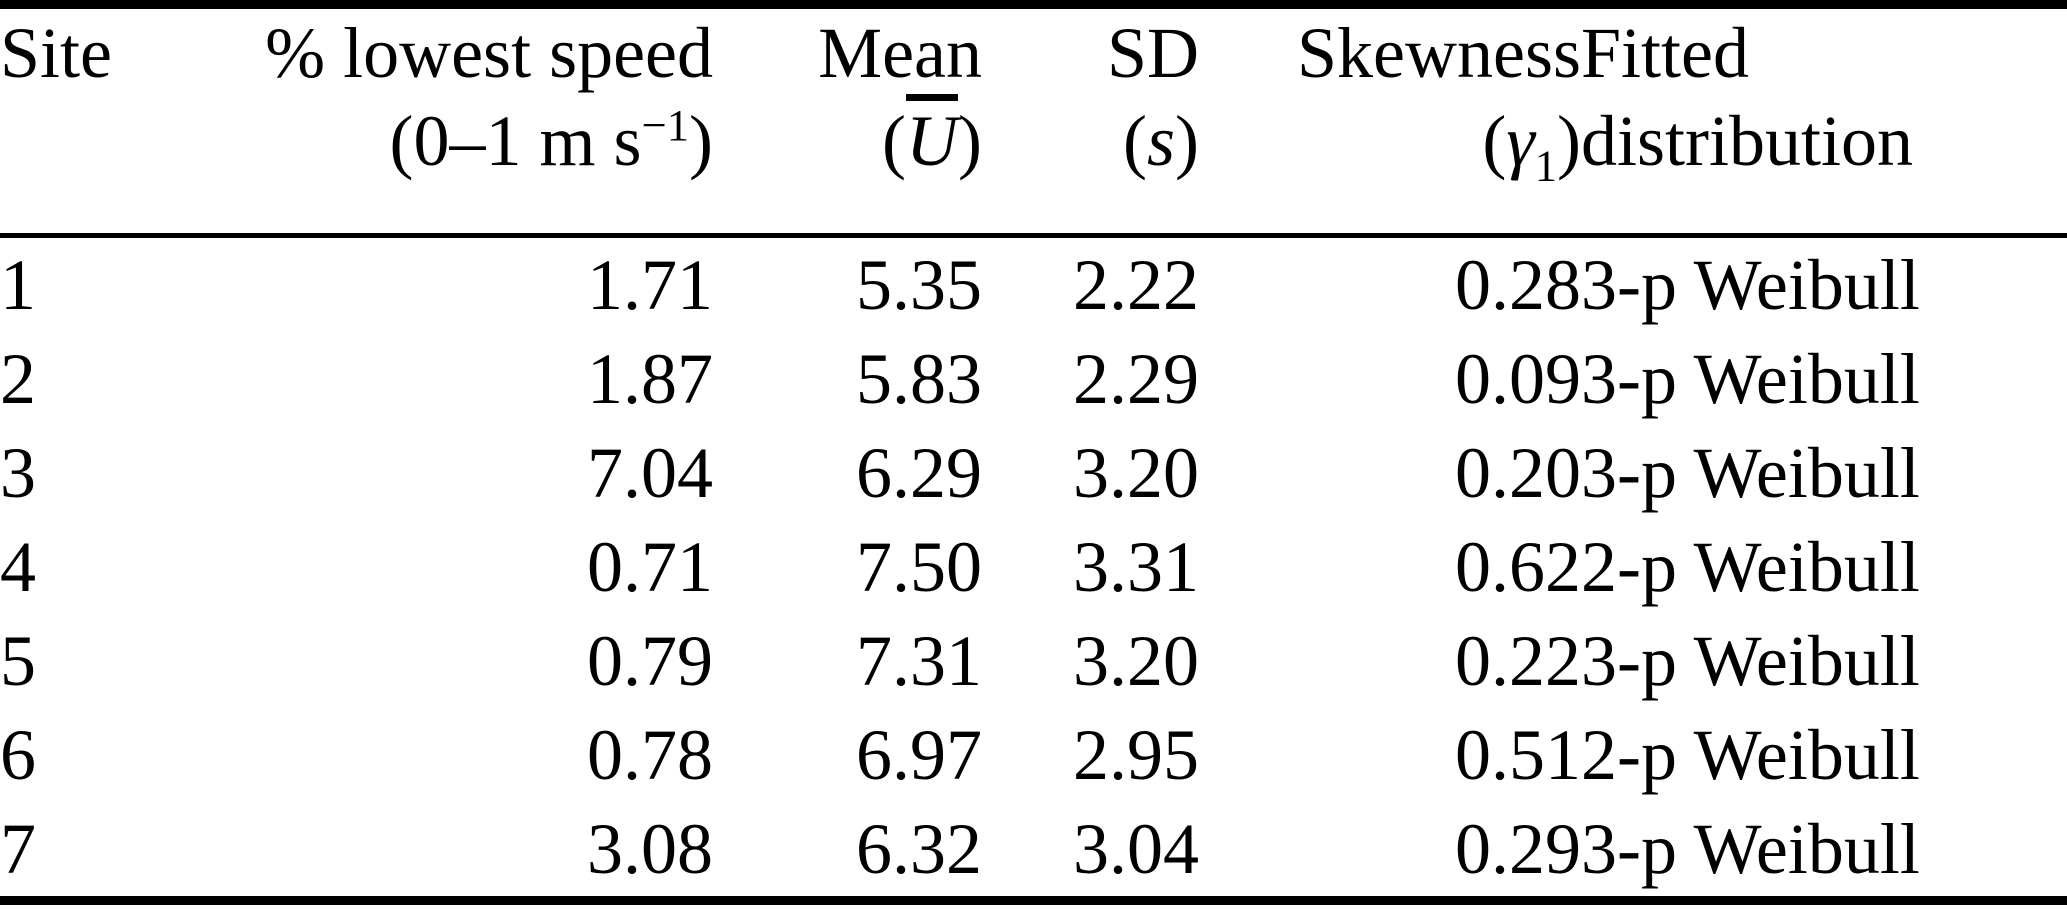 This screenshot has width=2067, height=909. Describe the element at coordinates (1033, 284) in the screenshot. I see `table-row: 1 1.71 5.35 2.22 0.28 3-p Weibull` at that location.